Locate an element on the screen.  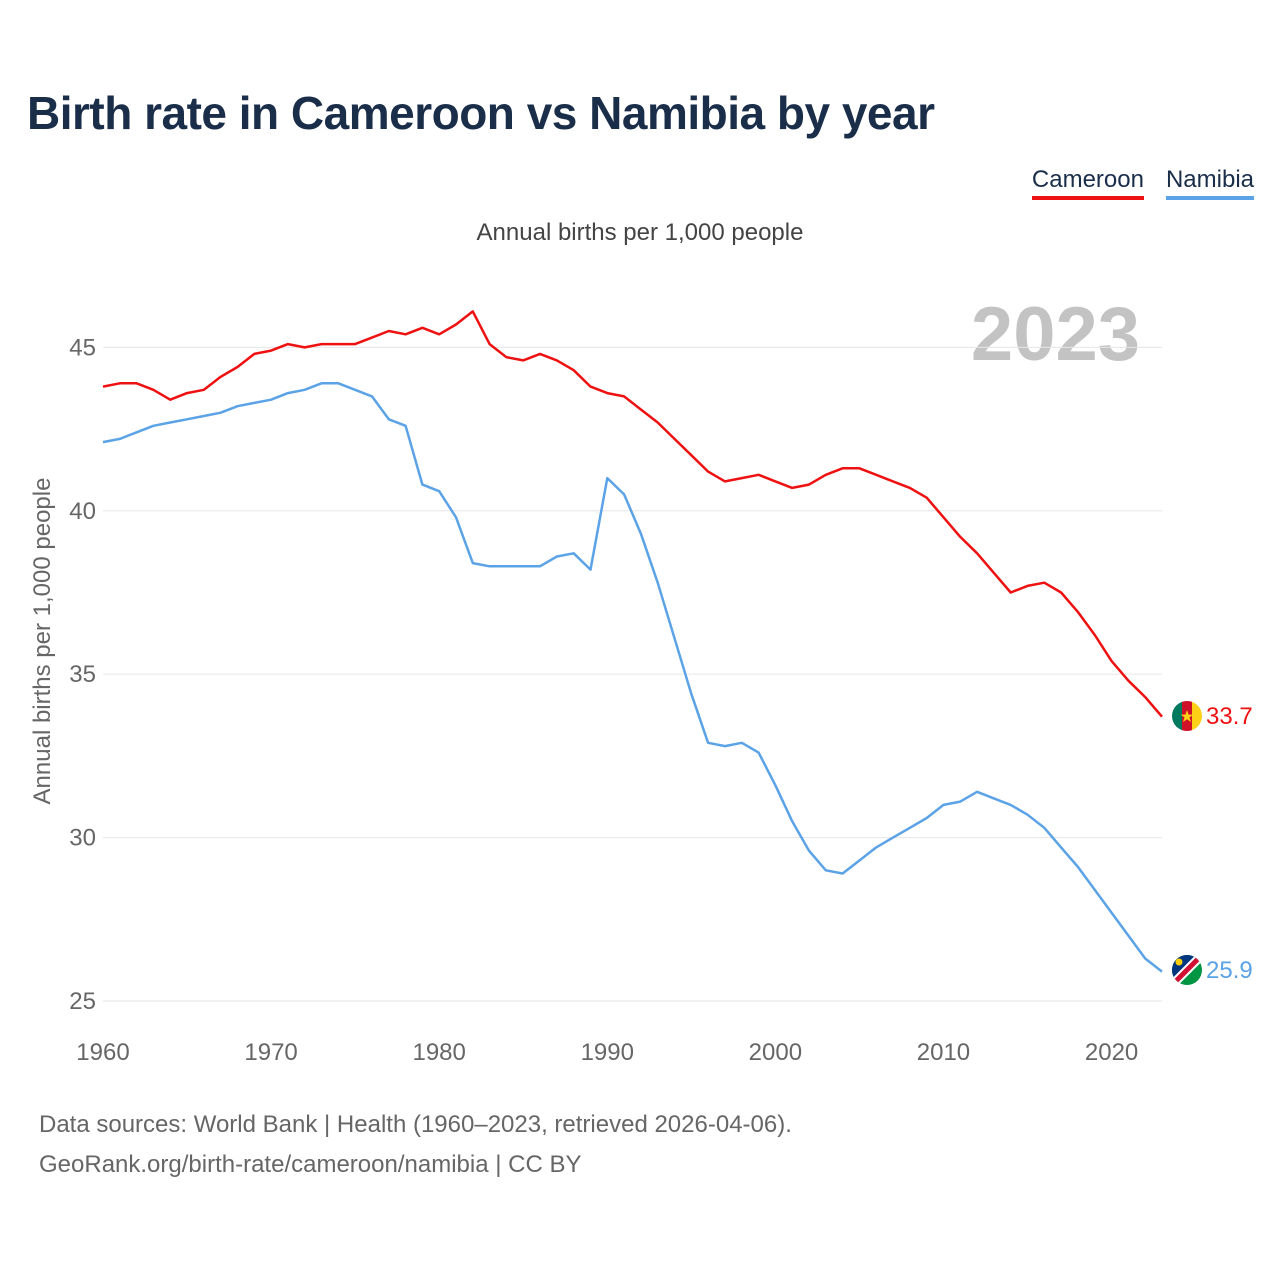
x-tick-label-2020: 2020 is located at coordinates (1111, 1052).